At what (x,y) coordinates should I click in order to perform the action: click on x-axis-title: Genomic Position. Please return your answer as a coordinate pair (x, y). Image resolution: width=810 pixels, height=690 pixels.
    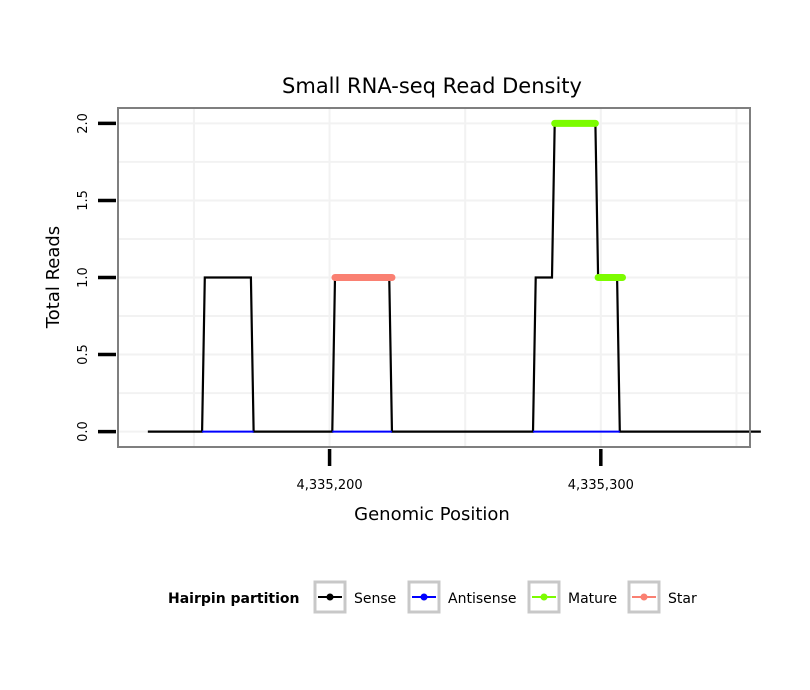
    Looking at the image, I should click on (432, 514).